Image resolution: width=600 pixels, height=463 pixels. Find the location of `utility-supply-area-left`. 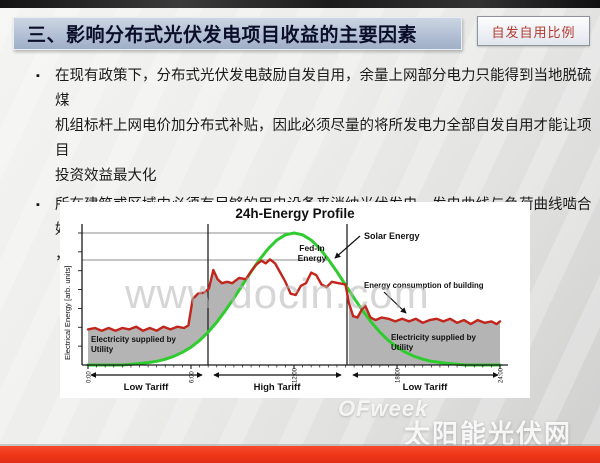

utility-supply-area-left is located at coordinates (167, 317).